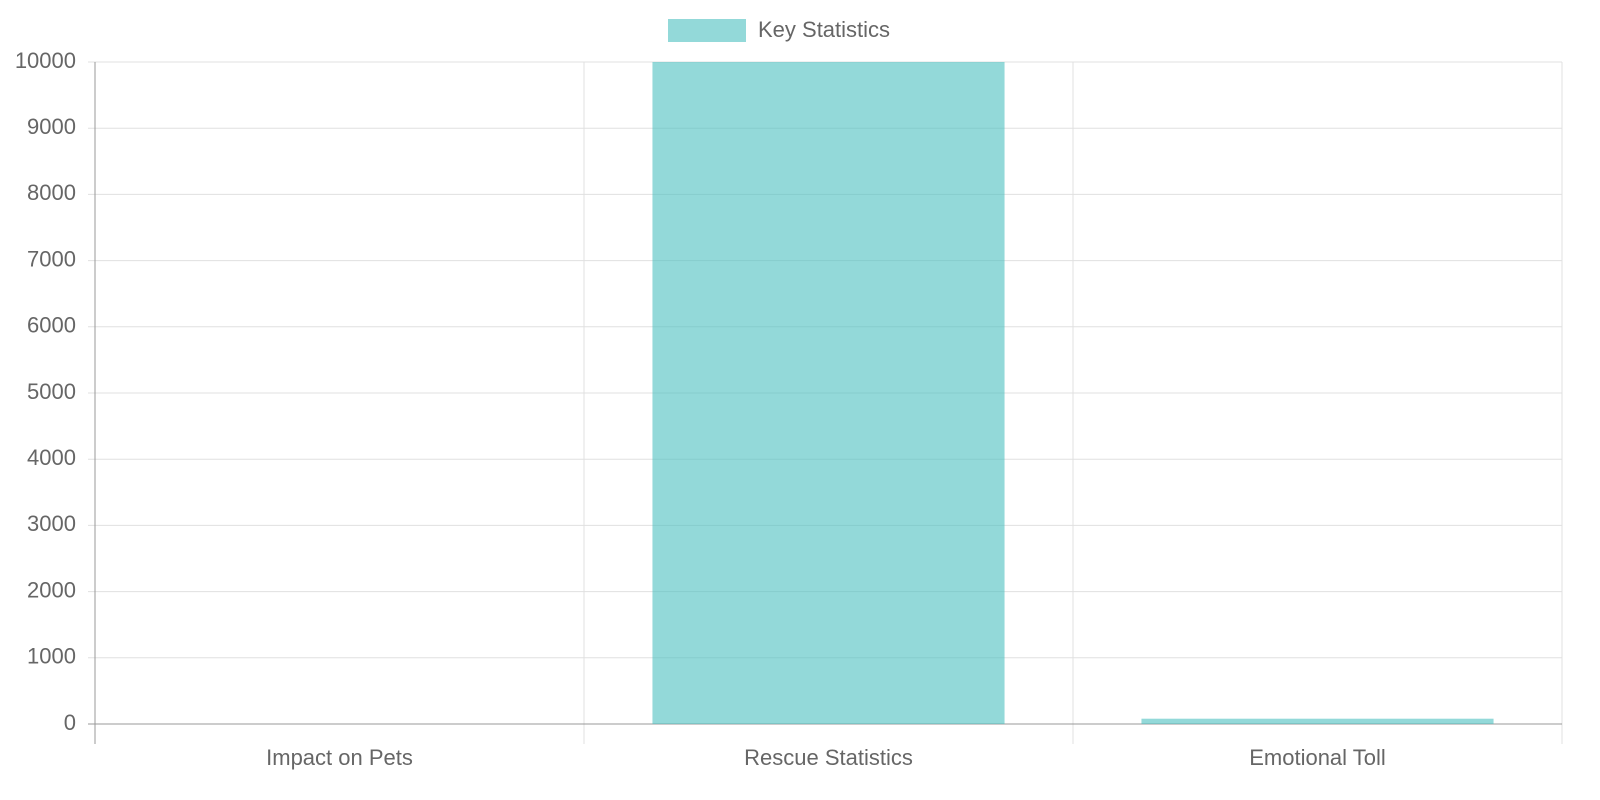 This screenshot has height=800, width=1600. I want to click on y-tick-label: 4000, so click(51, 457).